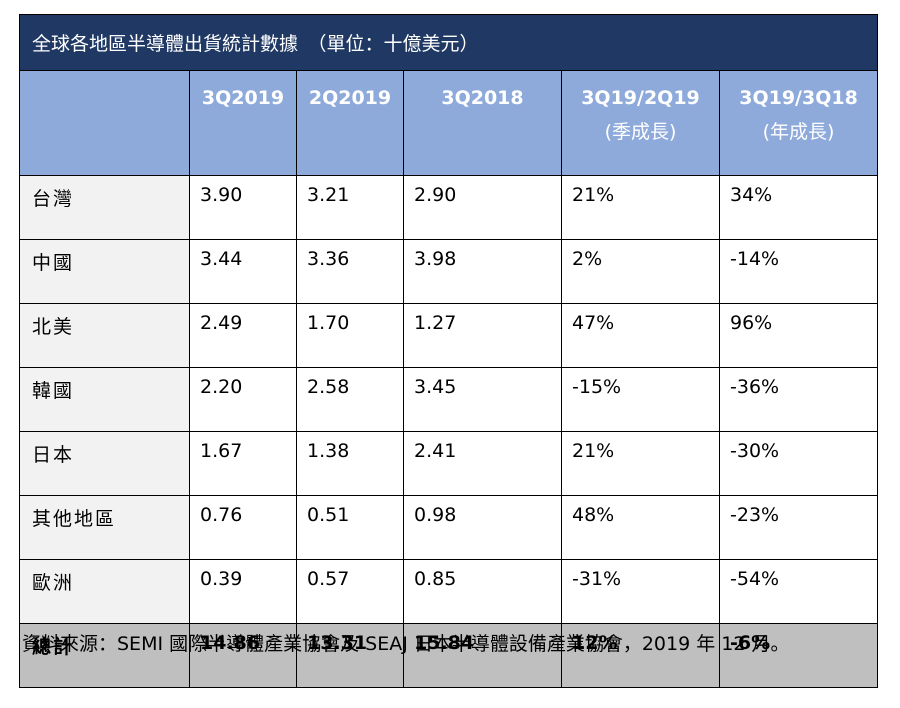 This screenshot has height=708, width=900. What do you see at coordinates (640, 527) in the screenshot?
I see `value-cell: 48%` at bounding box center [640, 527].